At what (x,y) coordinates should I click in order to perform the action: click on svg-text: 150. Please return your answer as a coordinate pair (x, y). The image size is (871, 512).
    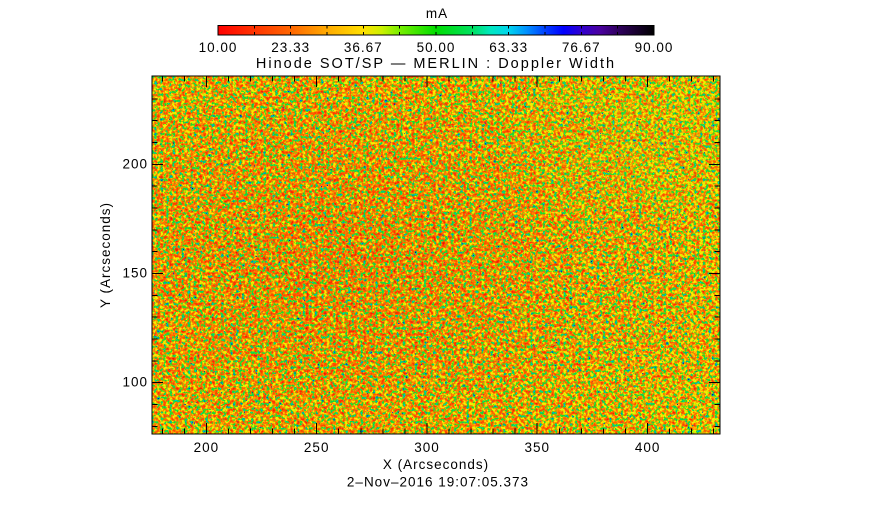
    Looking at the image, I should click on (135, 273).